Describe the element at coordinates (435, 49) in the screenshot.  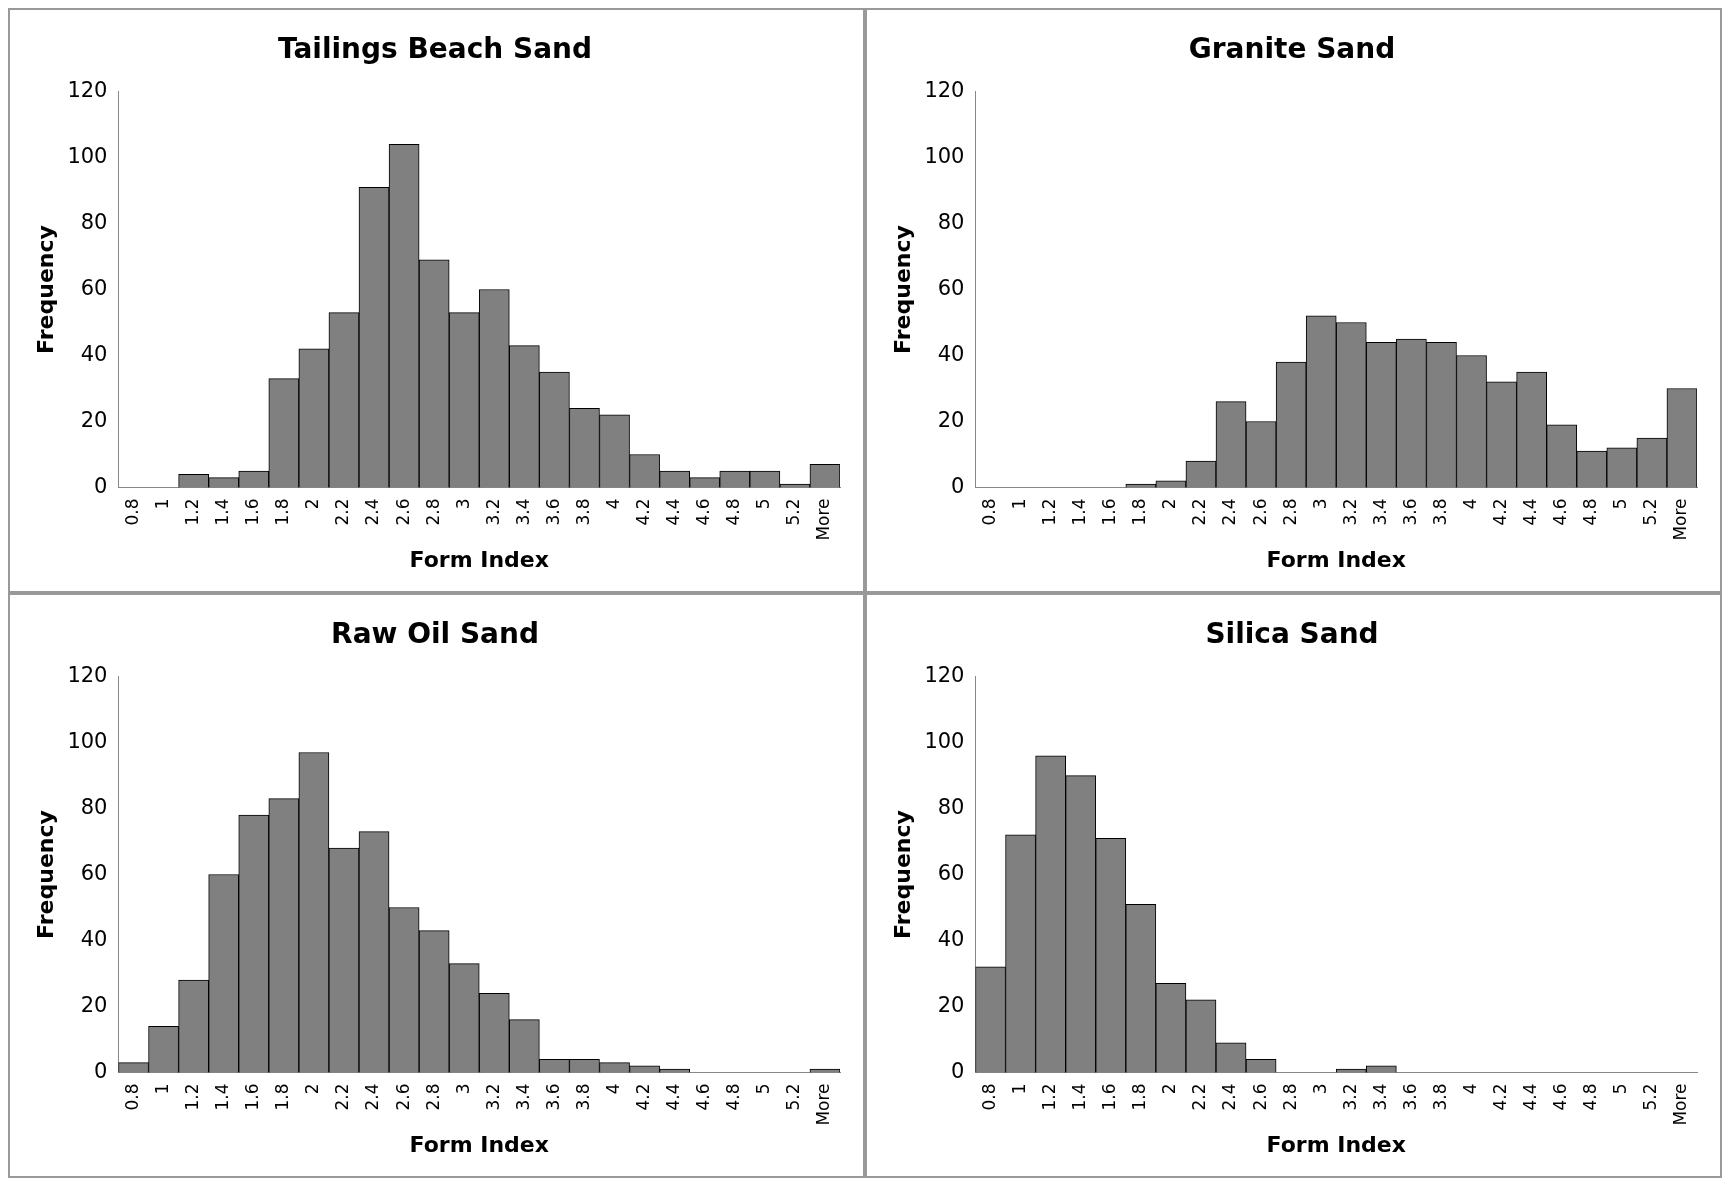
I see `chart-title: Tailings Beach Sand` at that location.